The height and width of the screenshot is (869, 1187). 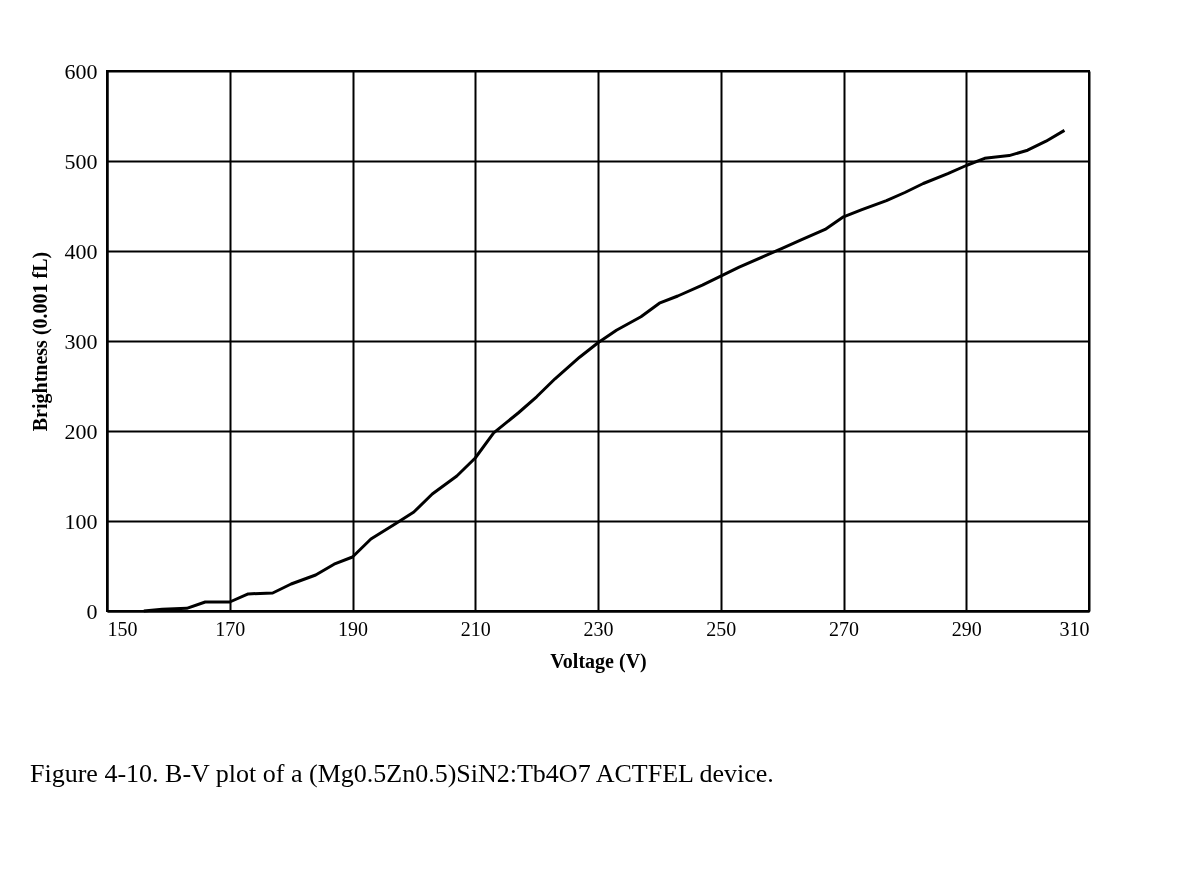 I want to click on y-tick-label: 100, so click(x=81, y=521).